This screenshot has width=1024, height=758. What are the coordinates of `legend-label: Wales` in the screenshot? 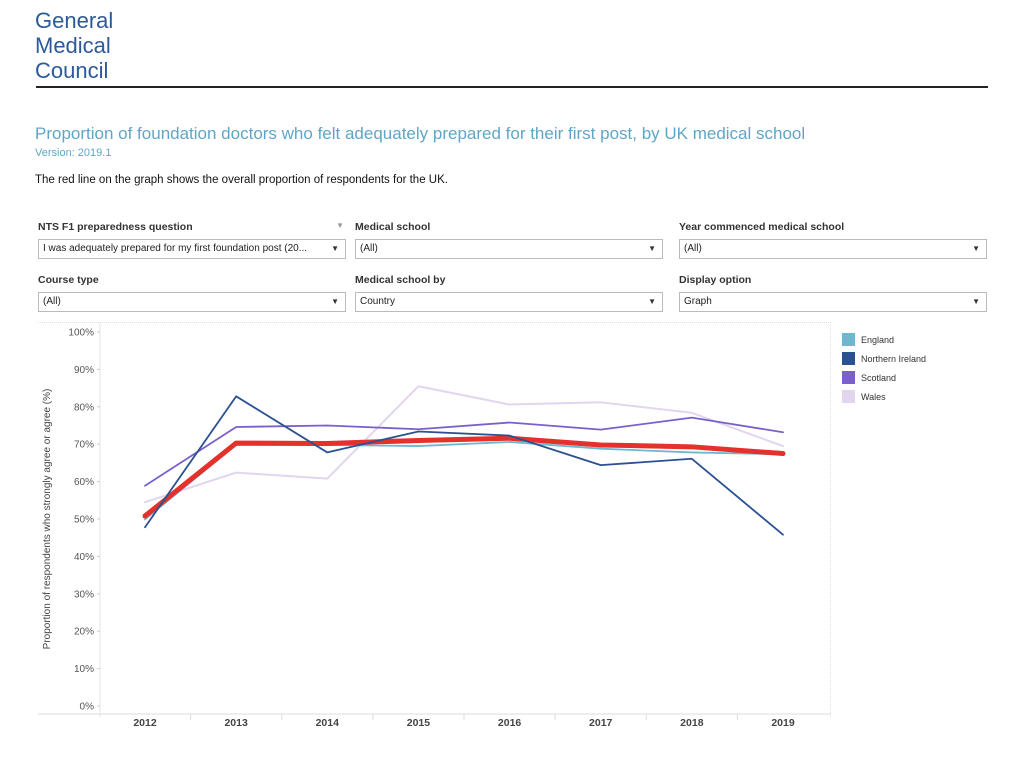 It's located at (873, 396).